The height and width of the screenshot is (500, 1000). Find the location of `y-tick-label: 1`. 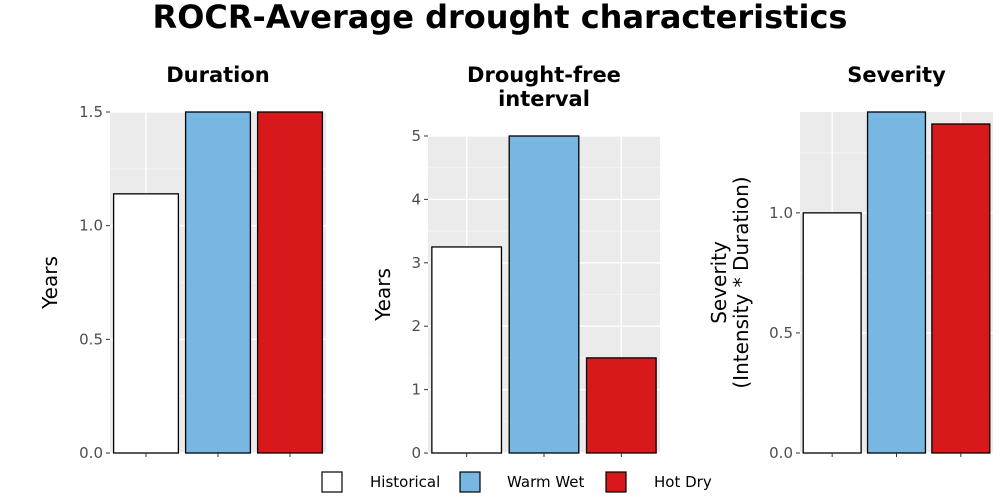

y-tick-label: 1 is located at coordinates (416, 390).